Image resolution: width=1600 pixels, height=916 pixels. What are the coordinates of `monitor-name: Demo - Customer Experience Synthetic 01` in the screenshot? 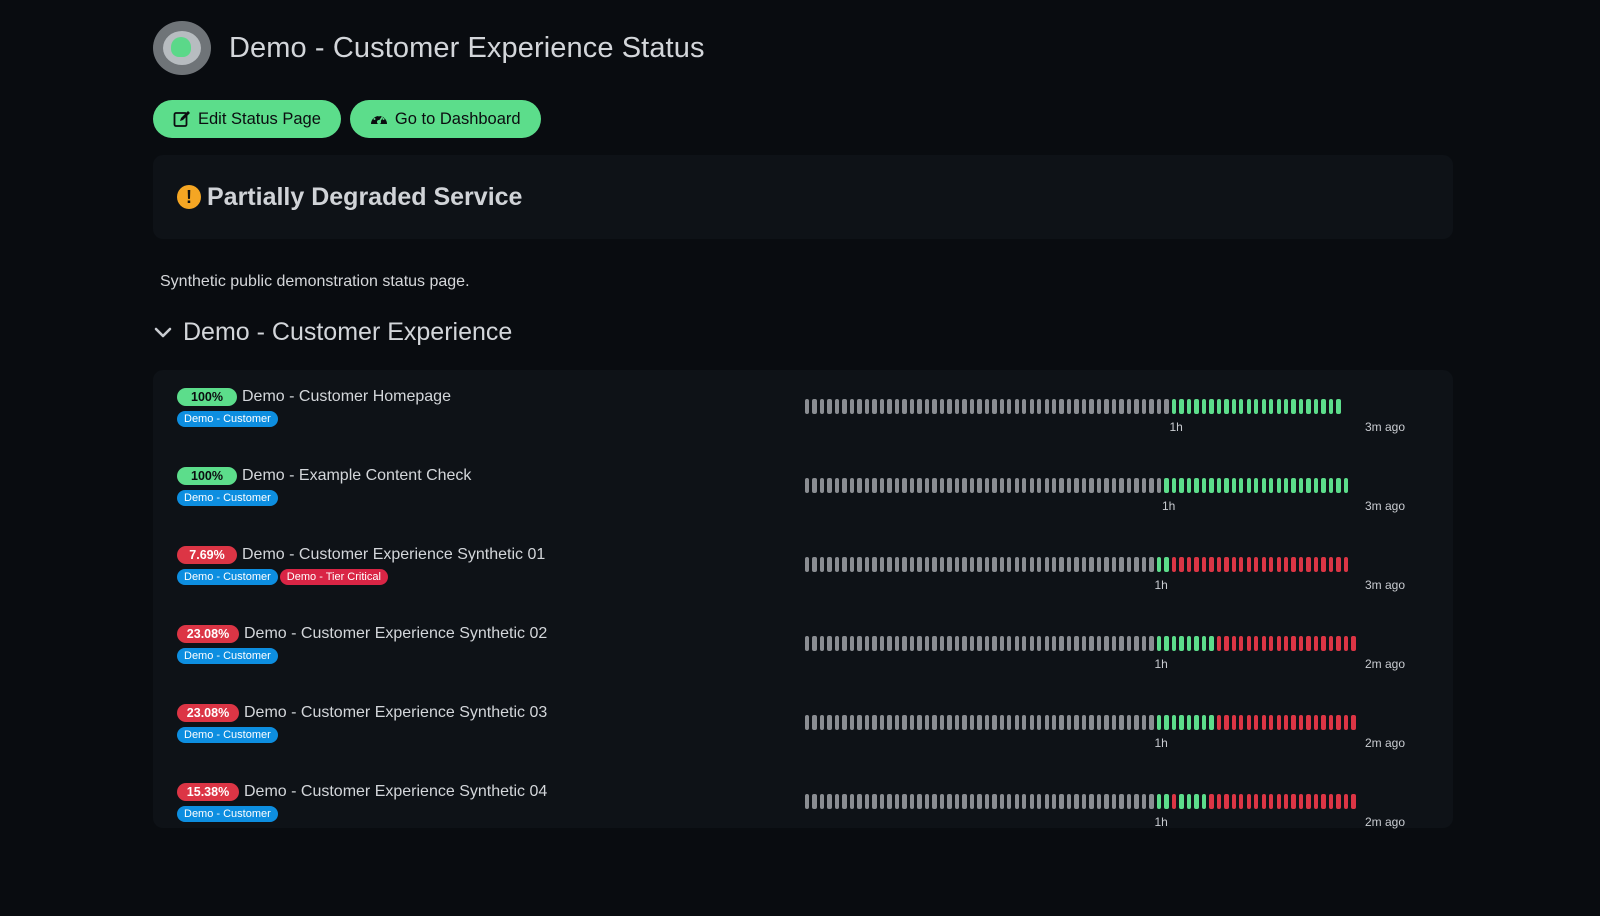 It's located at (394, 554).